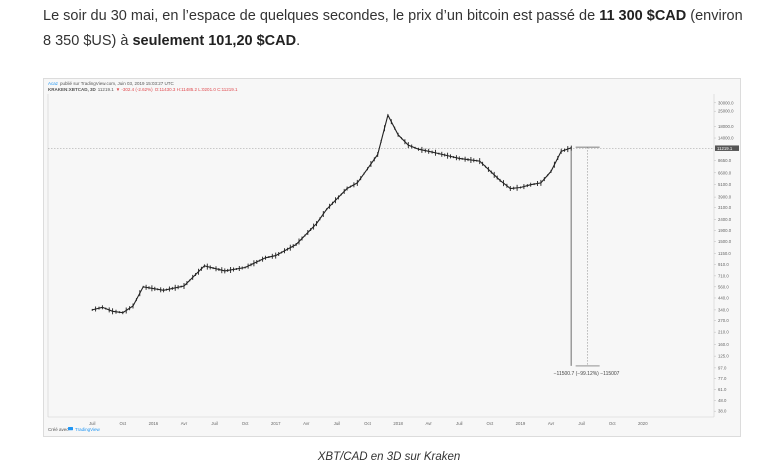 The width and height of the screenshot is (778, 476). Describe the element at coordinates (724, 253) in the screenshot. I see `y-tick-label: 1150.0` at that location.